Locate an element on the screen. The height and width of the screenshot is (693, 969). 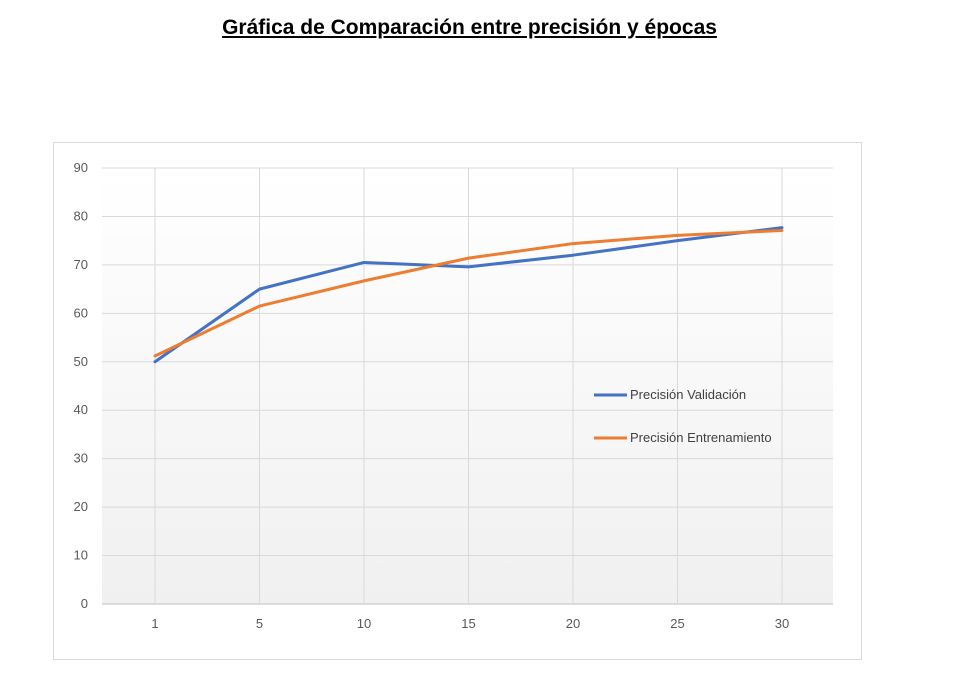
y-tick-label: 40 is located at coordinates (81, 409).